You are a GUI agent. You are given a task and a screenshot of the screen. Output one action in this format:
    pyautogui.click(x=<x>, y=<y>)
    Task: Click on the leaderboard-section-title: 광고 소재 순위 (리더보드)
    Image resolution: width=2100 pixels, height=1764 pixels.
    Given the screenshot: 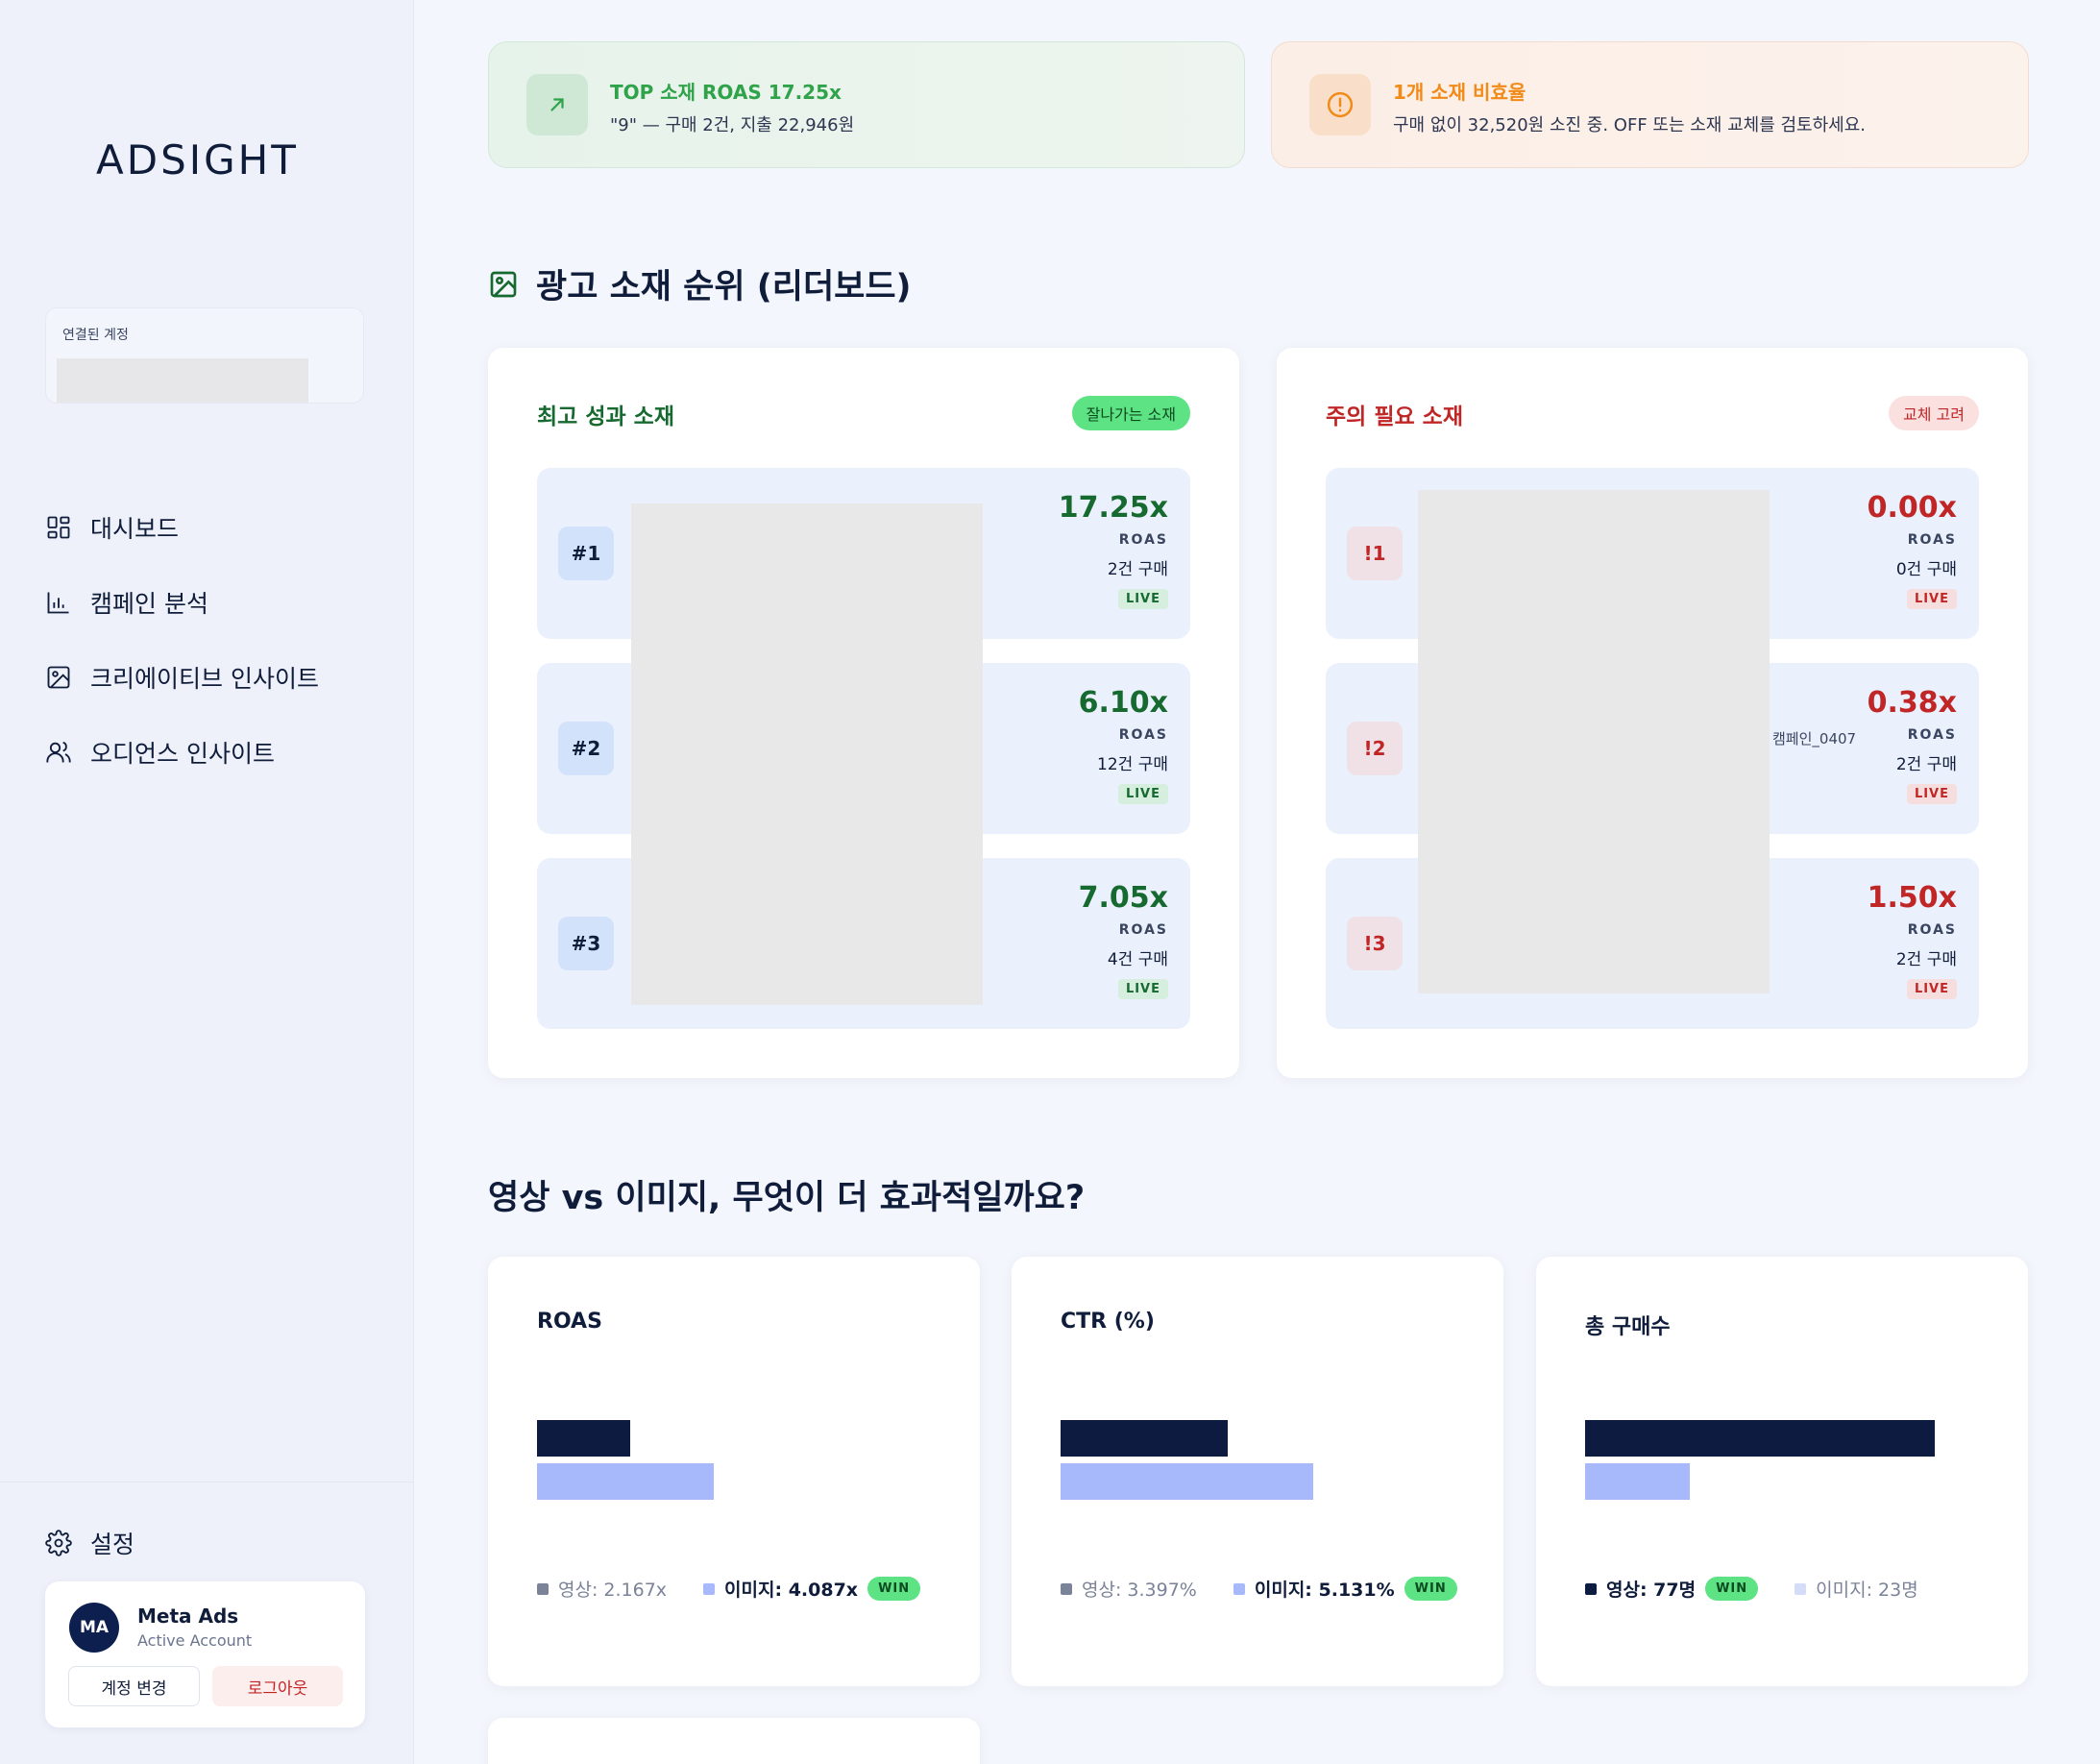 What is the action you would take?
    pyautogui.click(x=700, y=284)
    